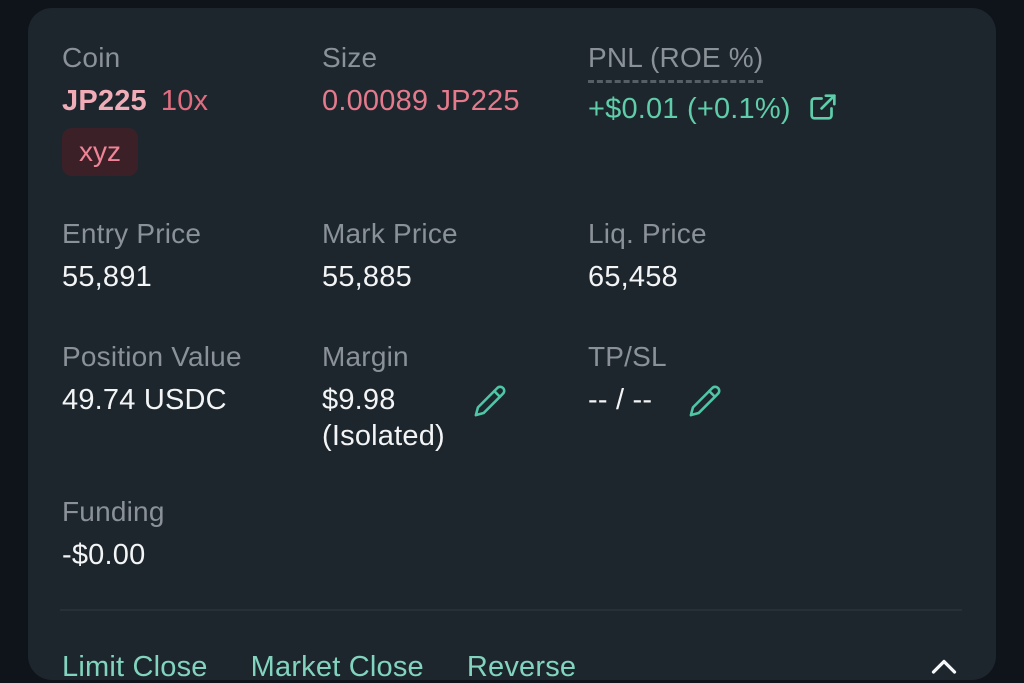 This screenshot has height=683, width=1024. What do you see at coordinates (337, 664) in the screenshot?
I see `market-close-button: Market Close` at bounding box center [337, 664].